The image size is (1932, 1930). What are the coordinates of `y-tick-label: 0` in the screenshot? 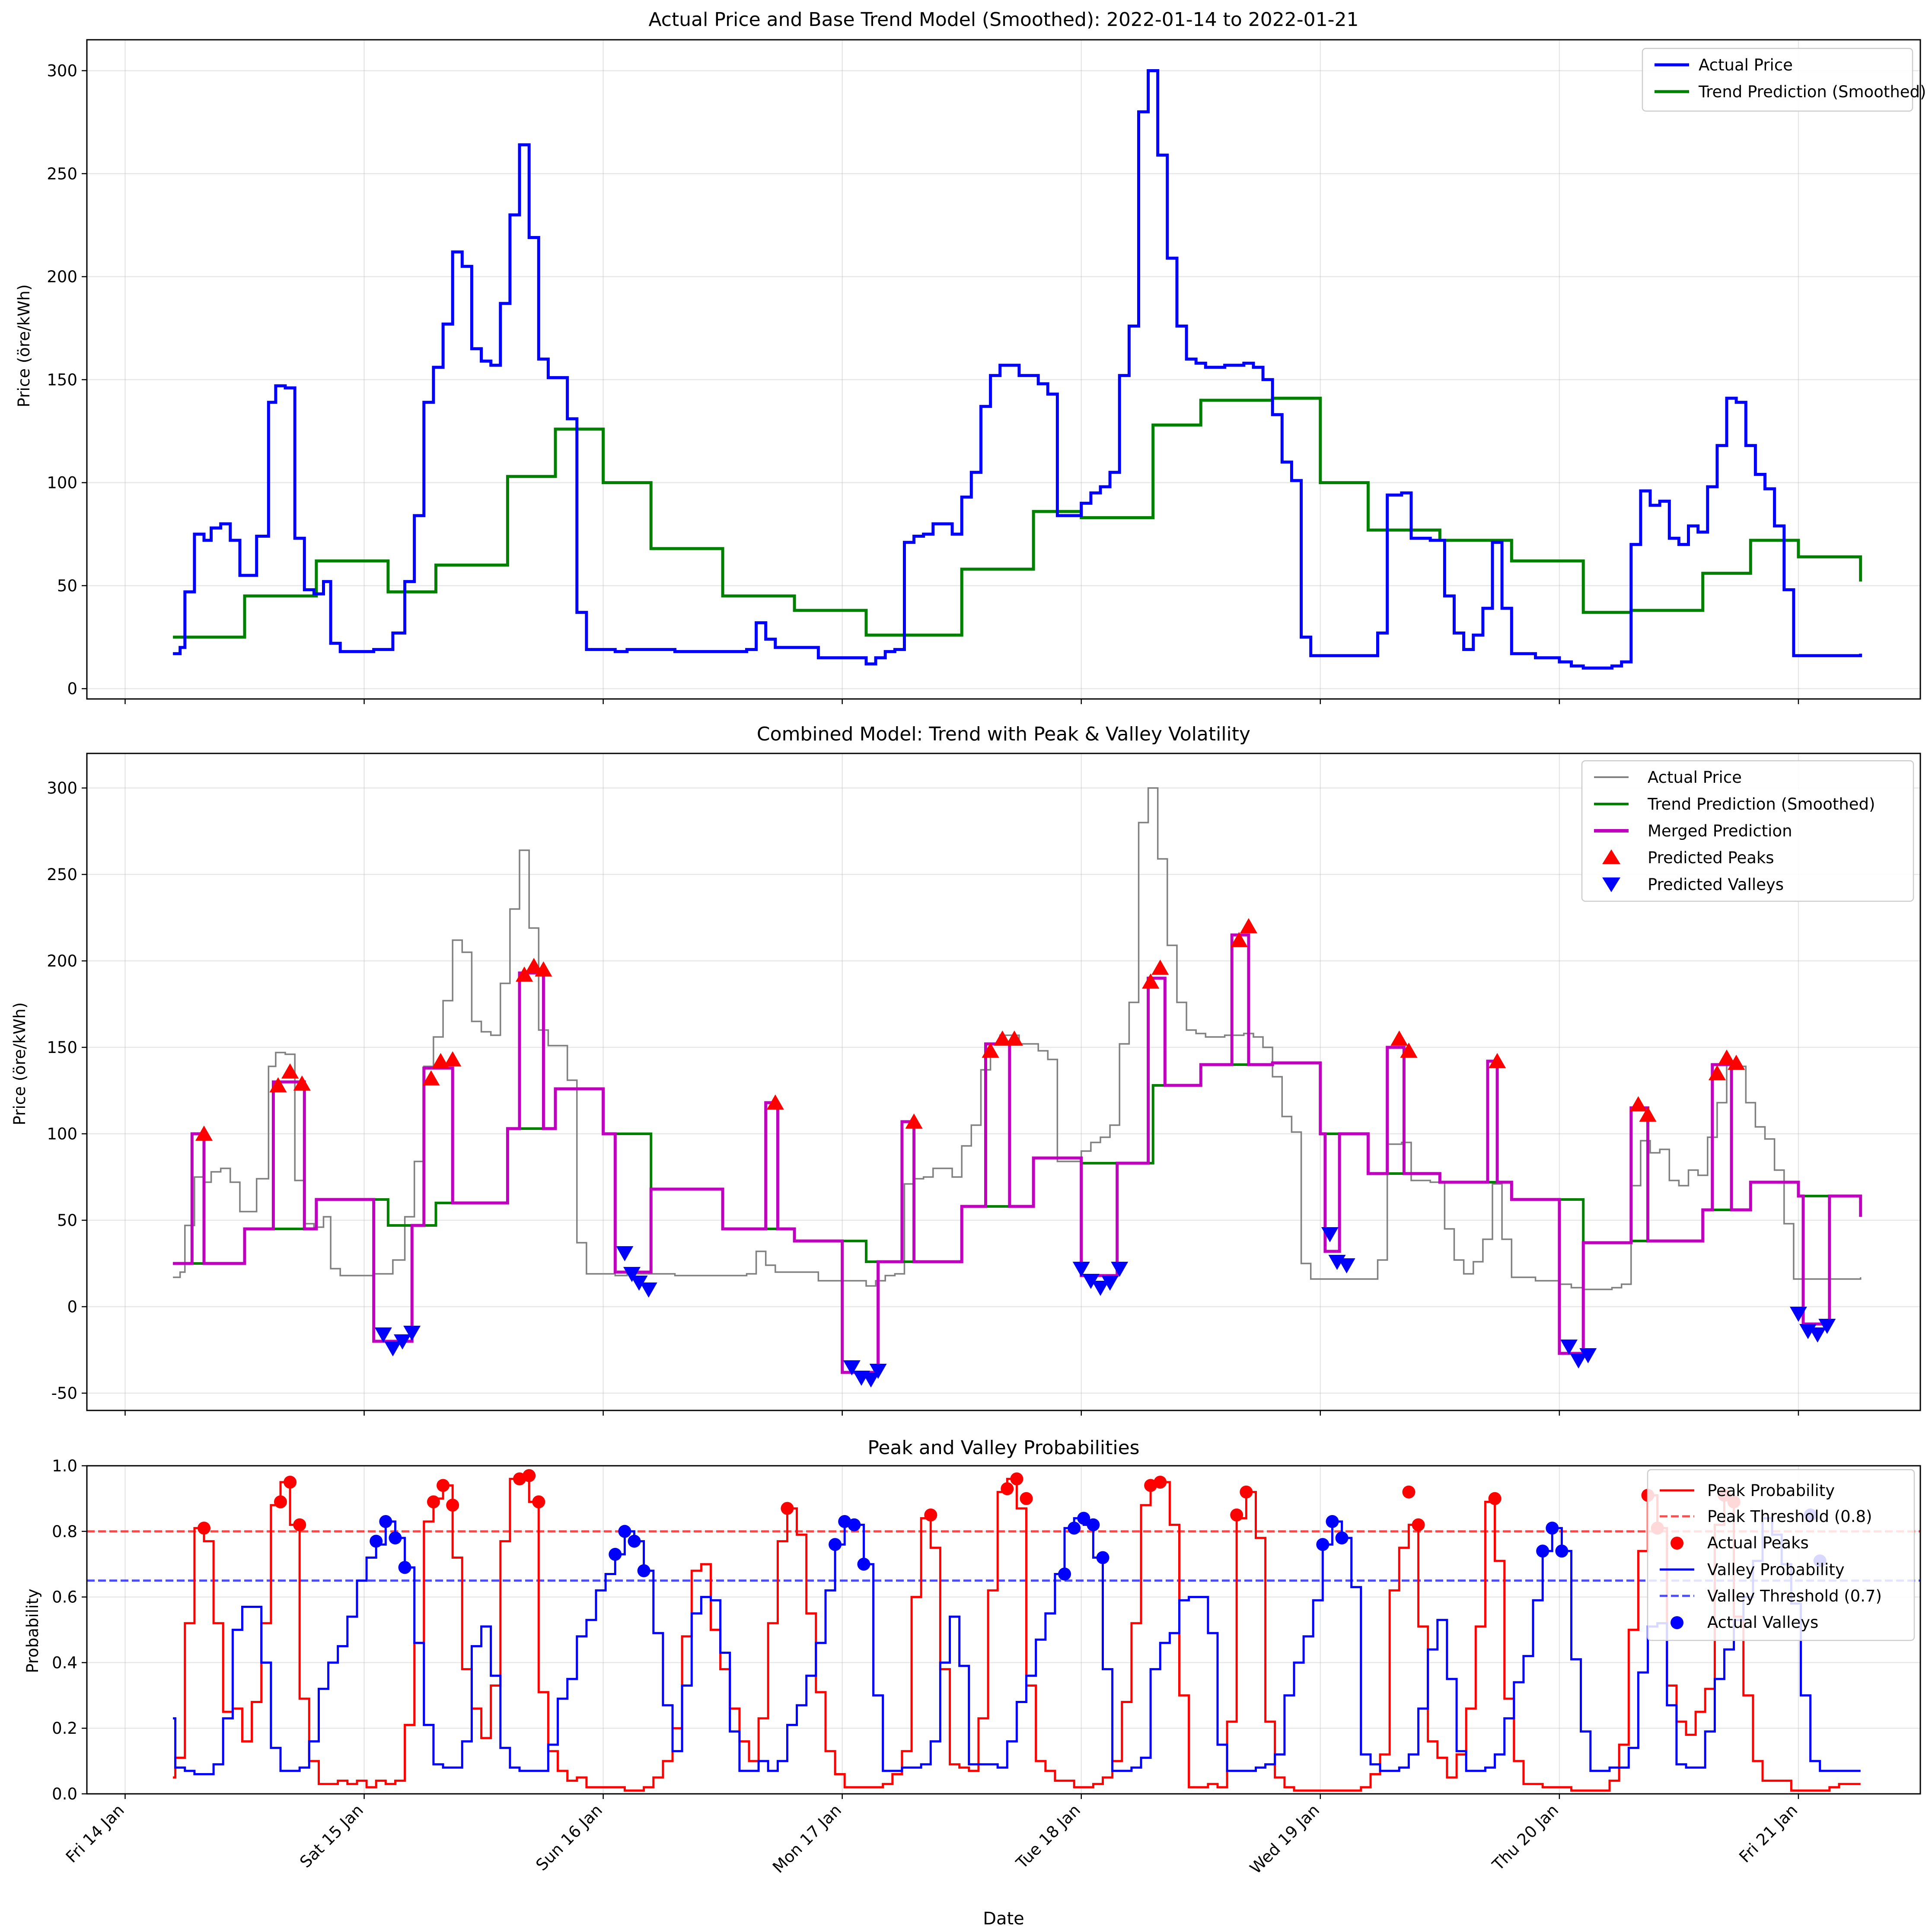 It's located at (72, 1307).